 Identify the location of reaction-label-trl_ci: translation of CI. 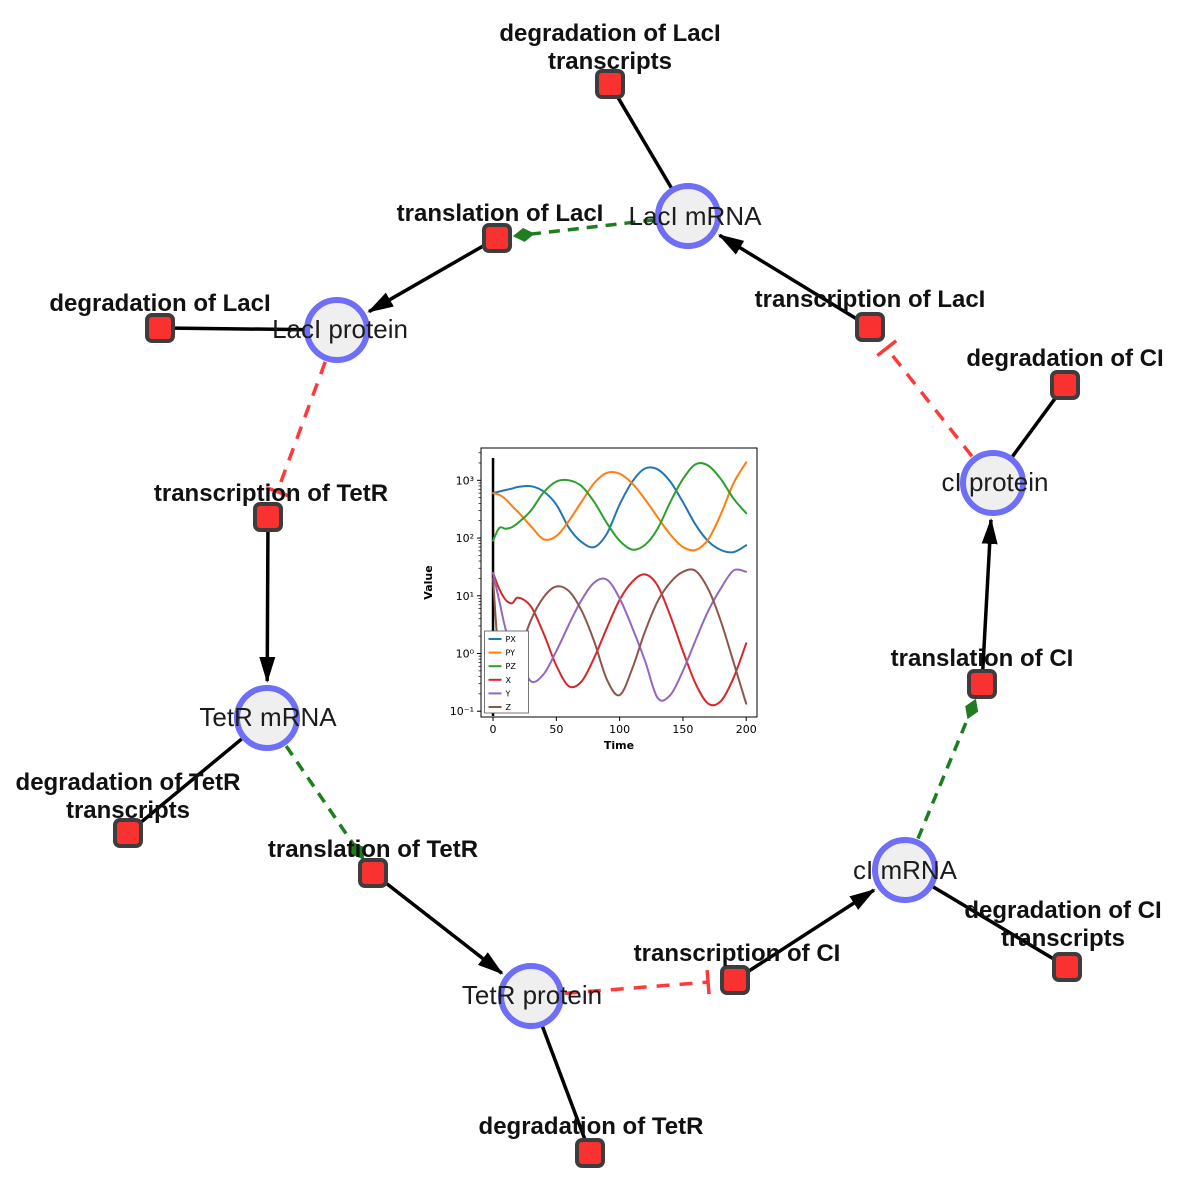
(982, 658).